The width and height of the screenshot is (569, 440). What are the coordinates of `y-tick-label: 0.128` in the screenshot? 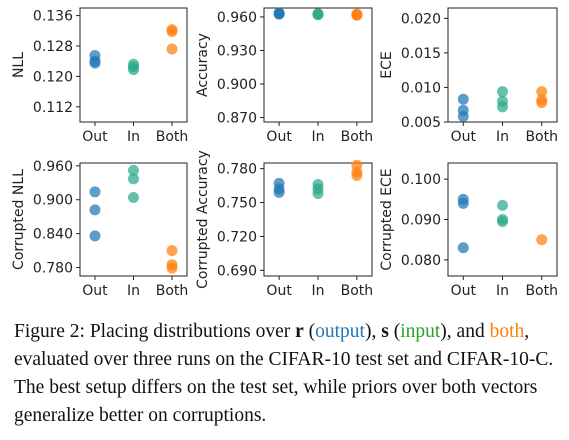 It's located at (53, 47).